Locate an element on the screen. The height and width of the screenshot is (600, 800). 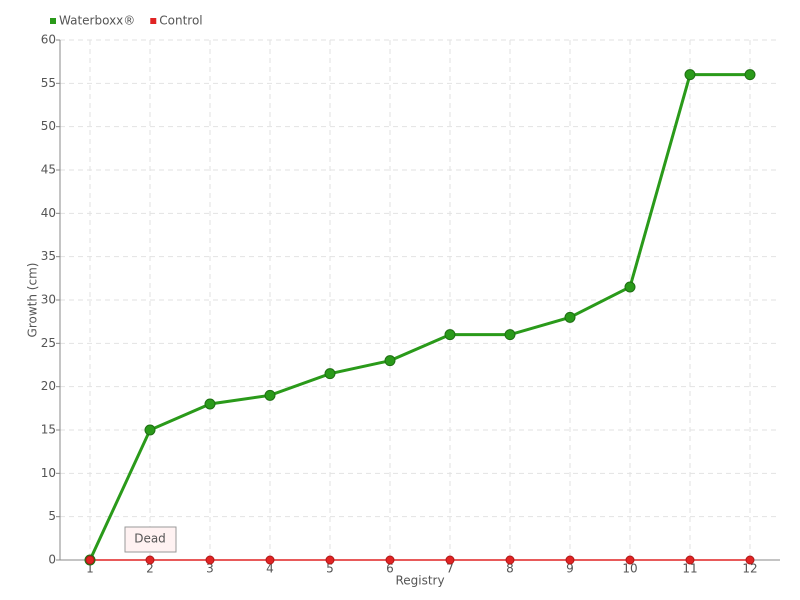
x-tick-label: 1 is located at coordinates (90, 569).